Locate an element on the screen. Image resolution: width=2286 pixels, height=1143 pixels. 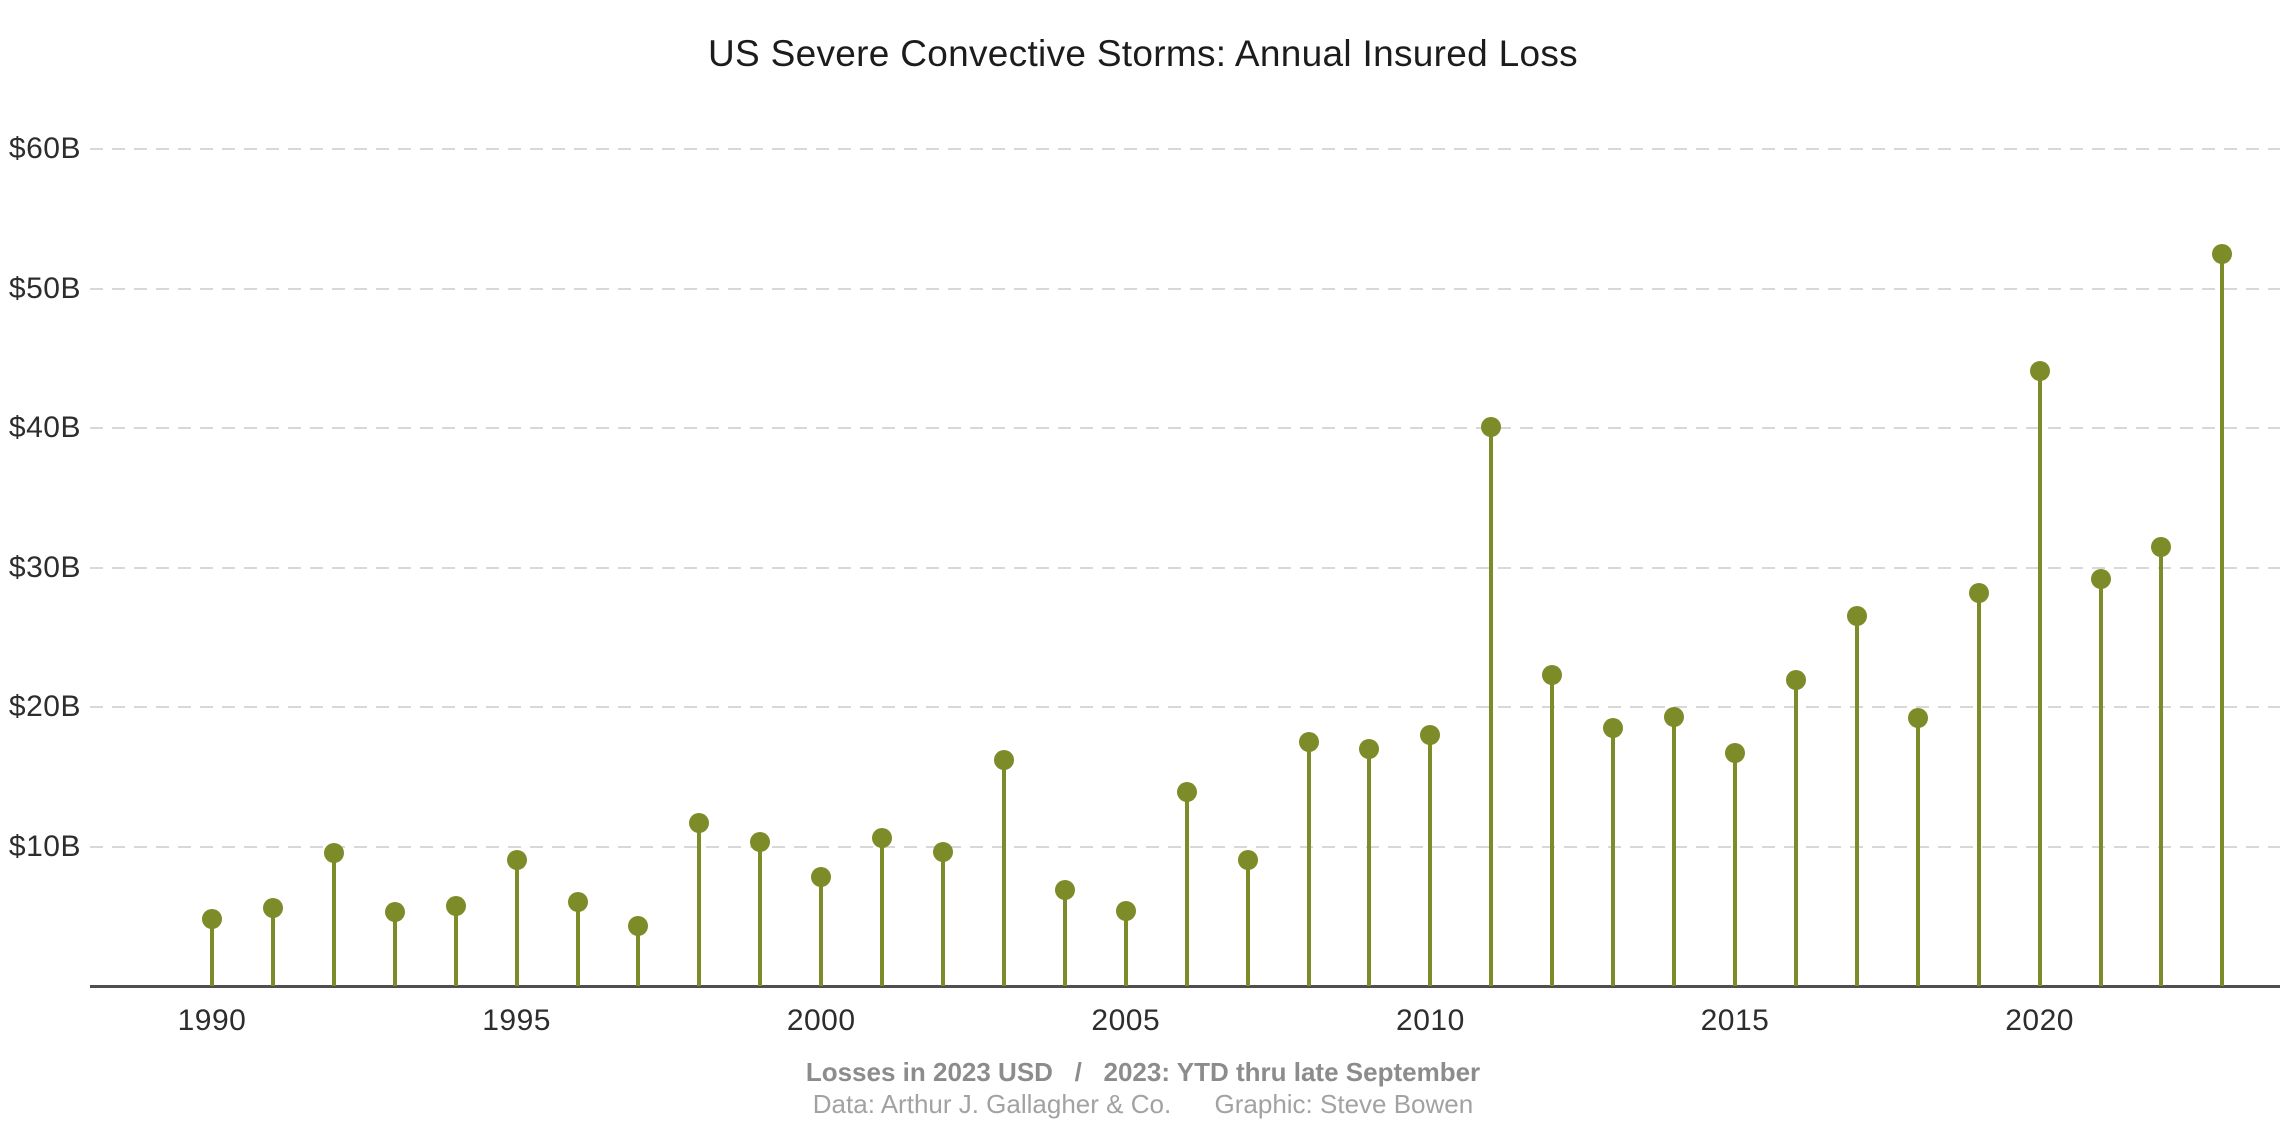
stem-2016 is located at coordinates (1795, 833).